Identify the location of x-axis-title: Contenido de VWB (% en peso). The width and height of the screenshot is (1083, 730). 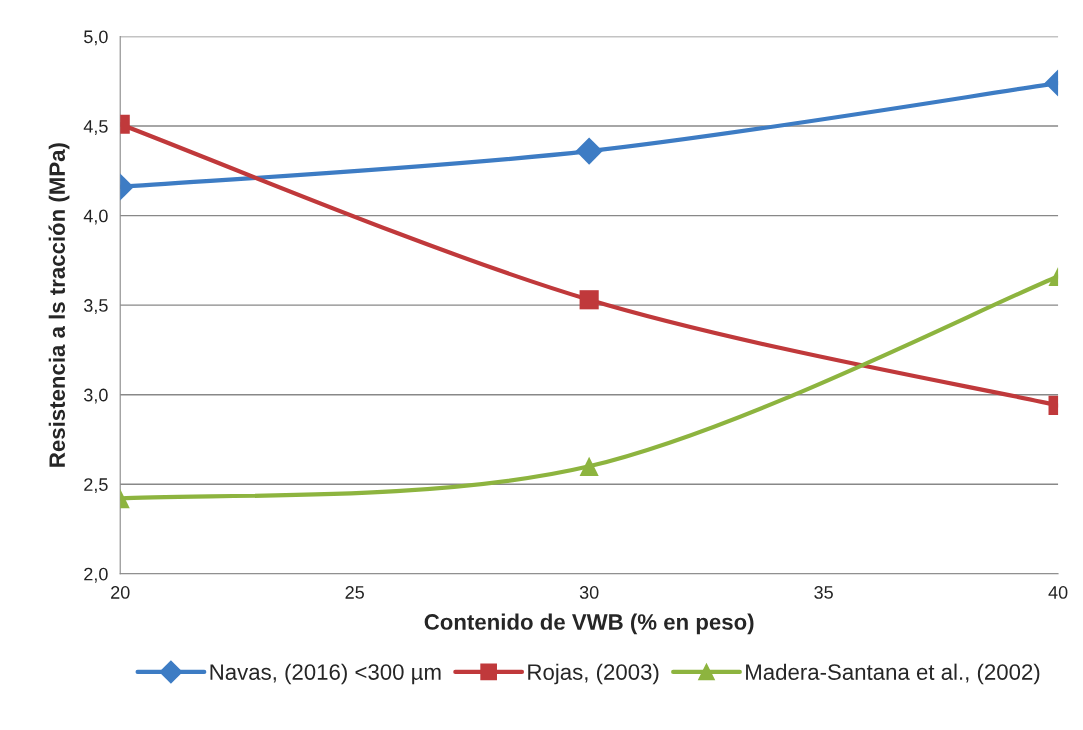
(589, 624).